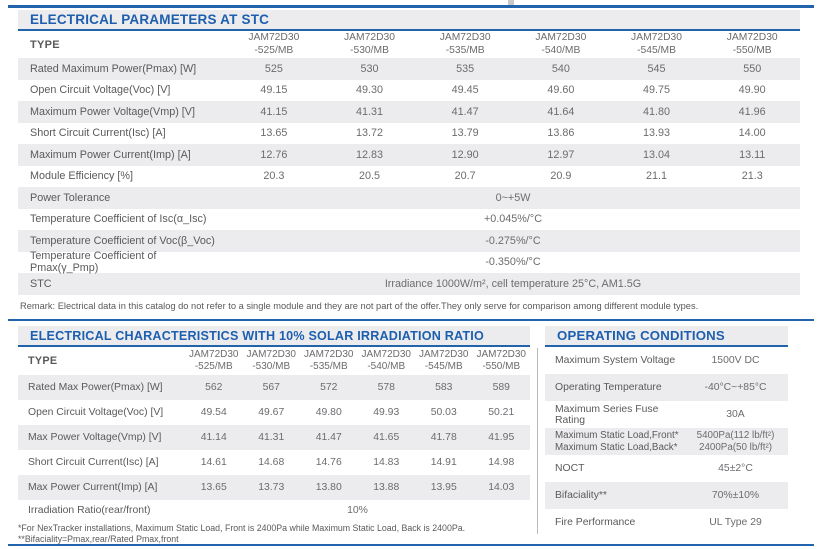  Describe the element at coordinates (386, 366) in the screenshot. I see `model-variant: -540/MB` at that location.